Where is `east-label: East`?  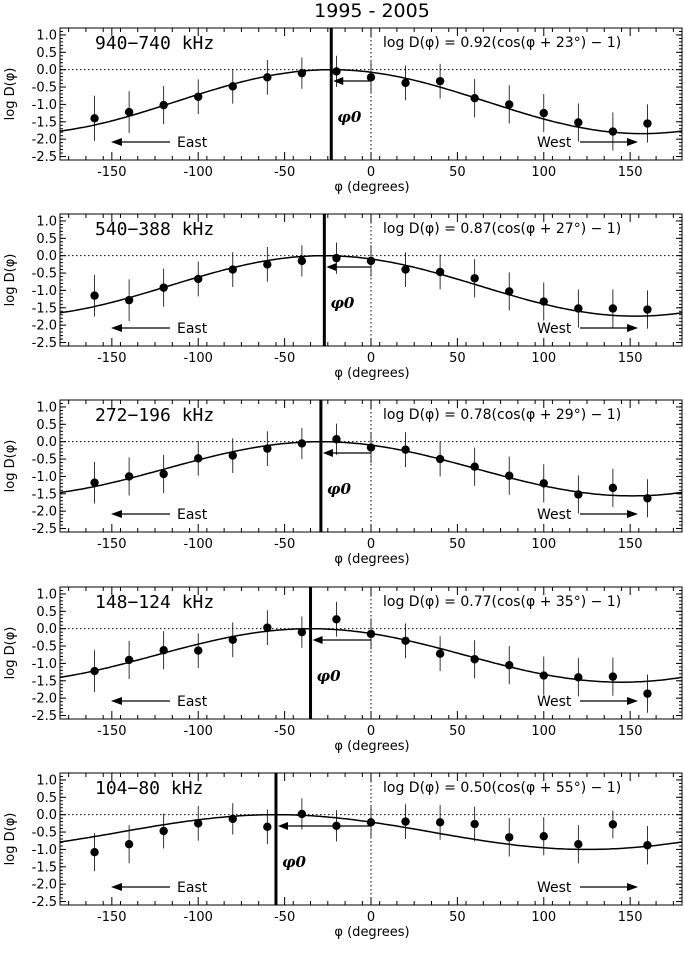 east-label: East is located at coordinates (192, 329).